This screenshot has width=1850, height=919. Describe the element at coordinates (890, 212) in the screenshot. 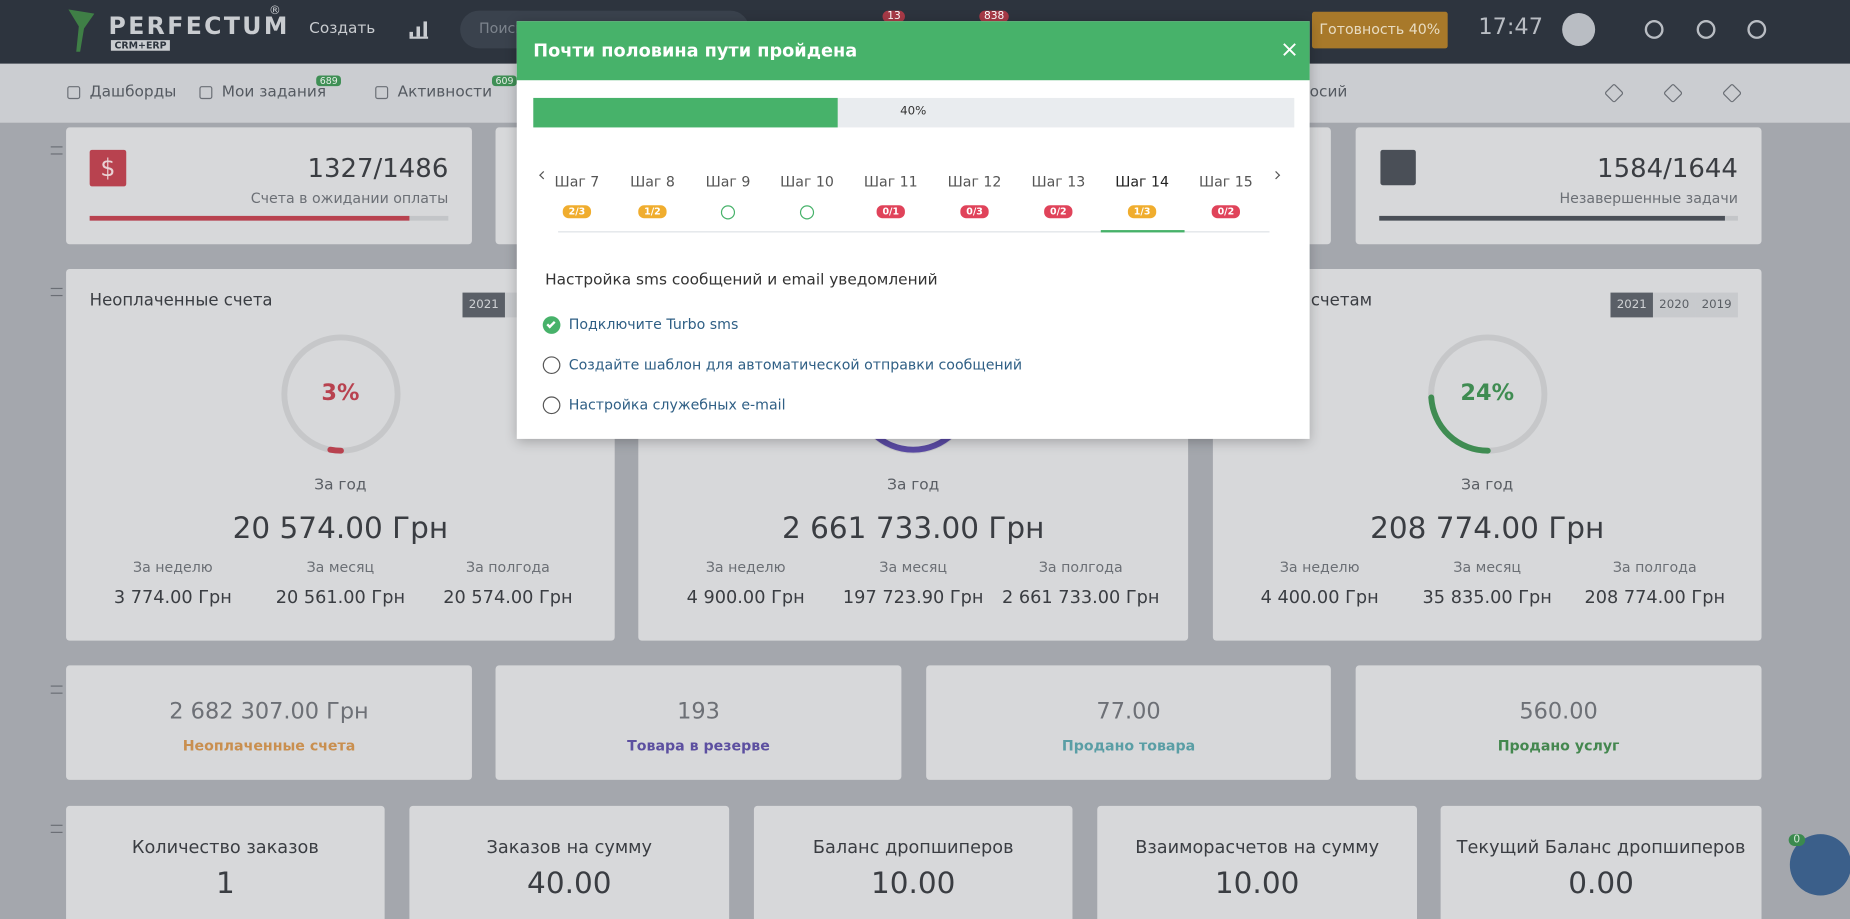

I see `step-badge: 0/1` at that location.